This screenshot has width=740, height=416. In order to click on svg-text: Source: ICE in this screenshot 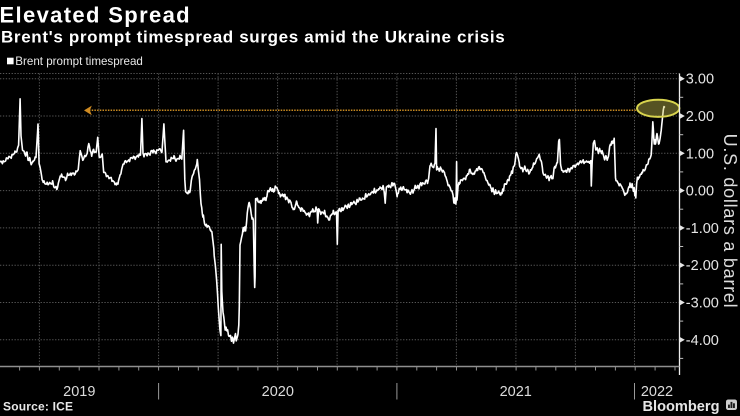, I will do `click(38, 407)`.